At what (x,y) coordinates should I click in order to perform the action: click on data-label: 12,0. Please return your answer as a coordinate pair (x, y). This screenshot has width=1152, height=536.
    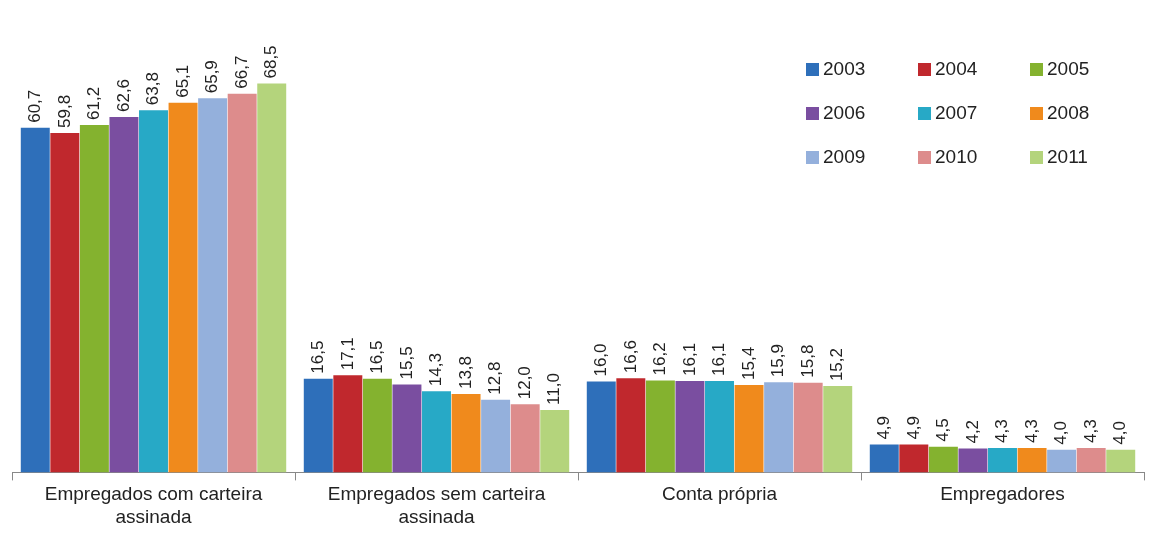
    Looking at the image, I should click on (524, 383).